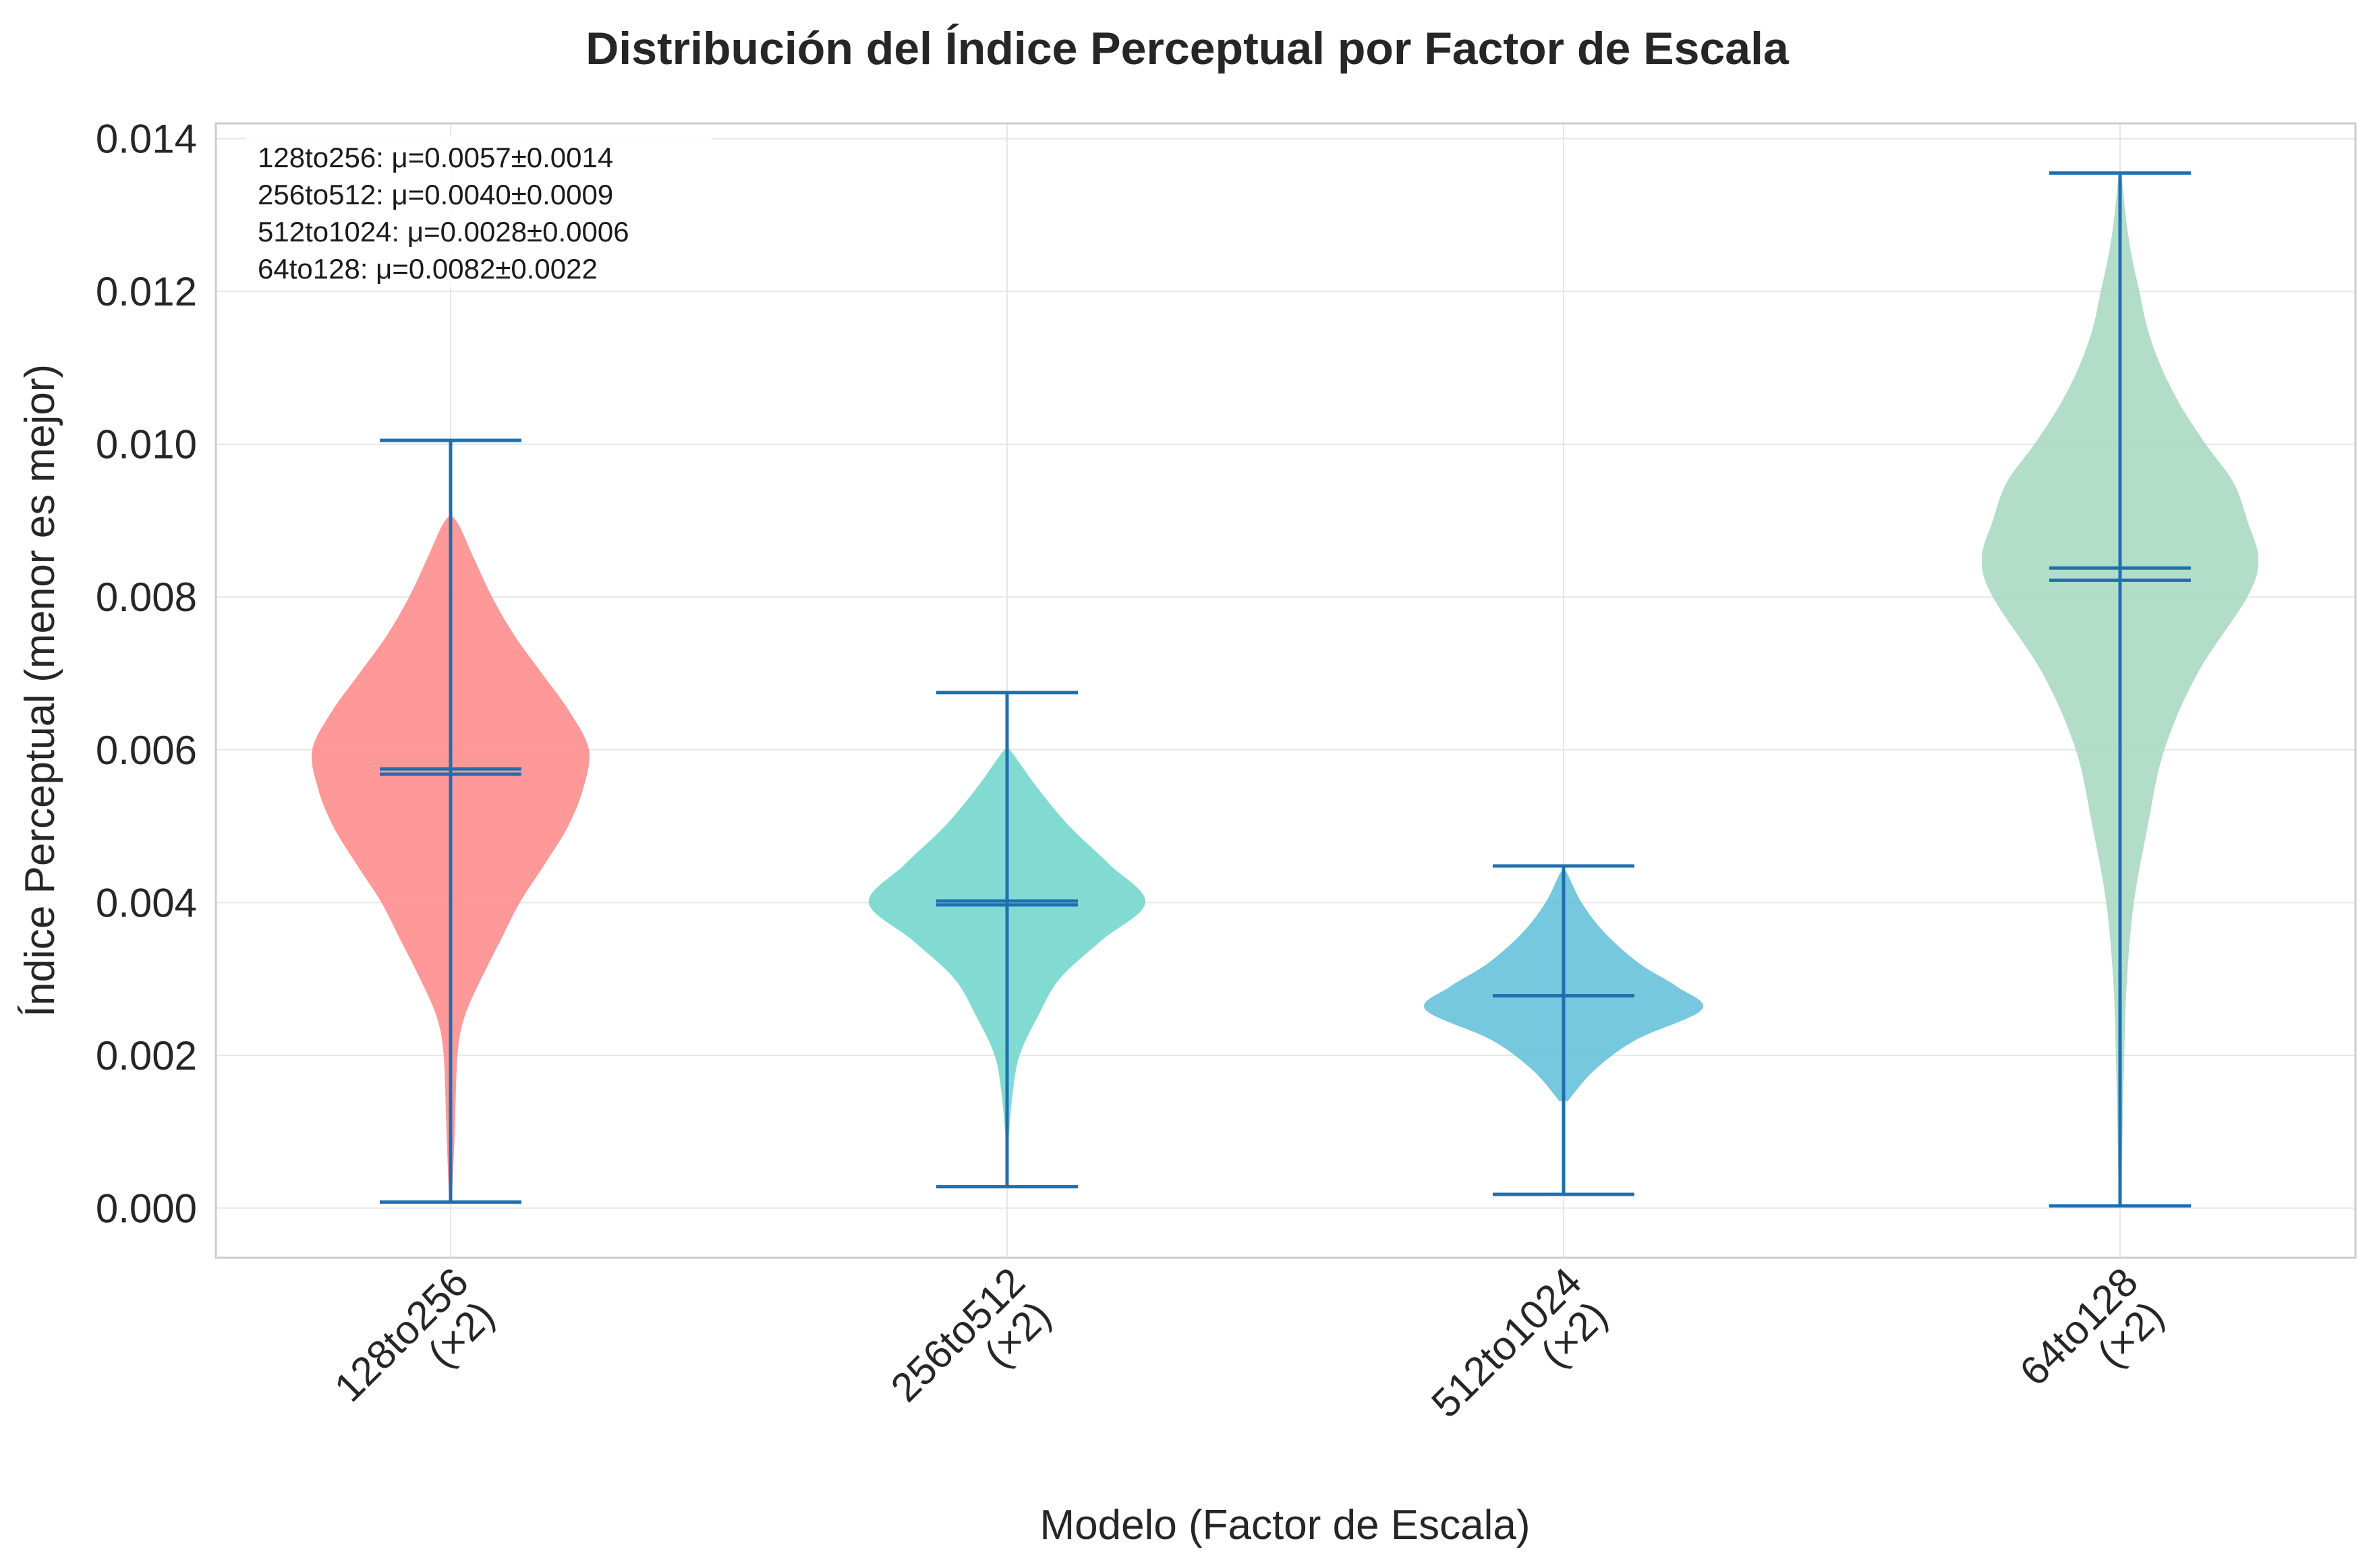 The width and height of the screenshot is (2373, 1568). I want to click on x-tick-label: 128to256(×2), so click(414, 1334).